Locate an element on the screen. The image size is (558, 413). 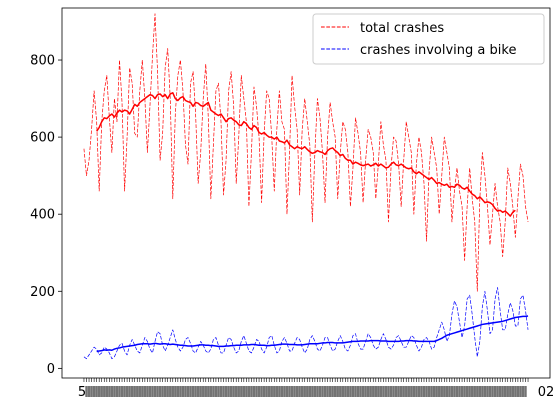
x-axis: 5 02 is located at coordinates (316, 389).